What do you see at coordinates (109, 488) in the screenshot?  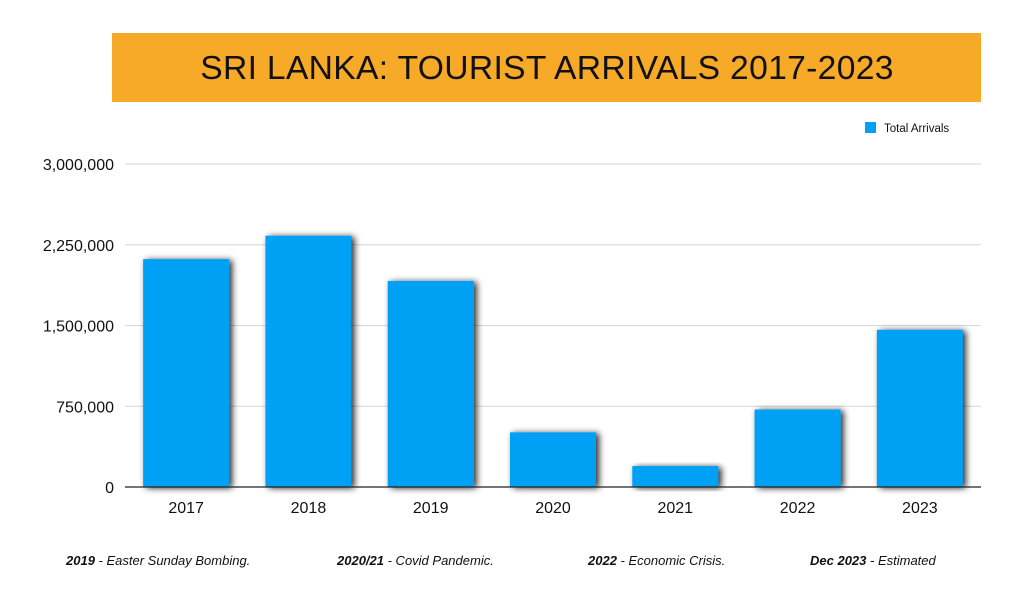 I see `y-tick-label: 0` at bounding box center [109, 488].